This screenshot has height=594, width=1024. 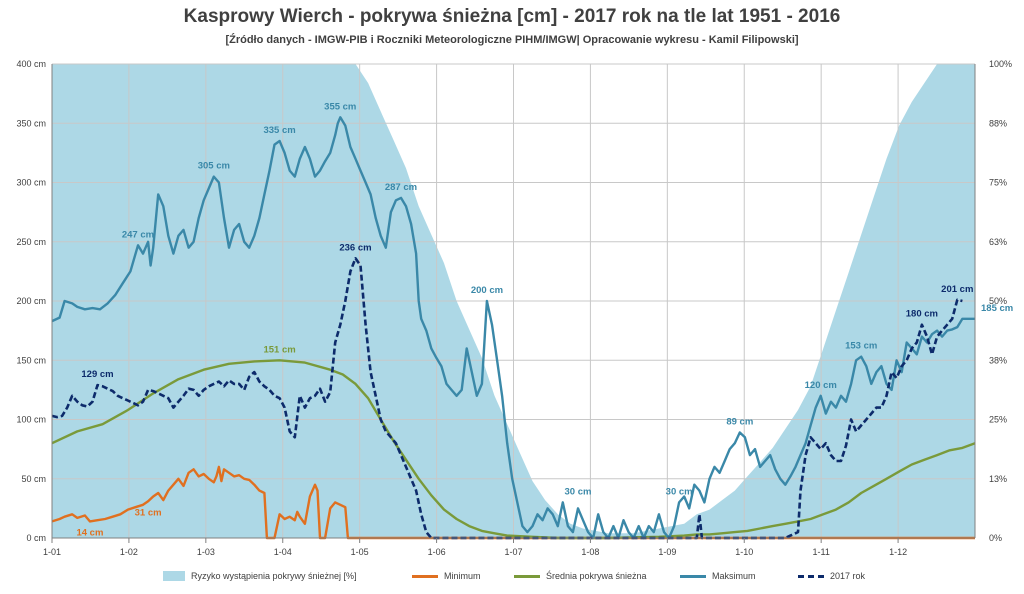 I want to click on y-right-tick-label: 50%, so click(x=998, y=301).